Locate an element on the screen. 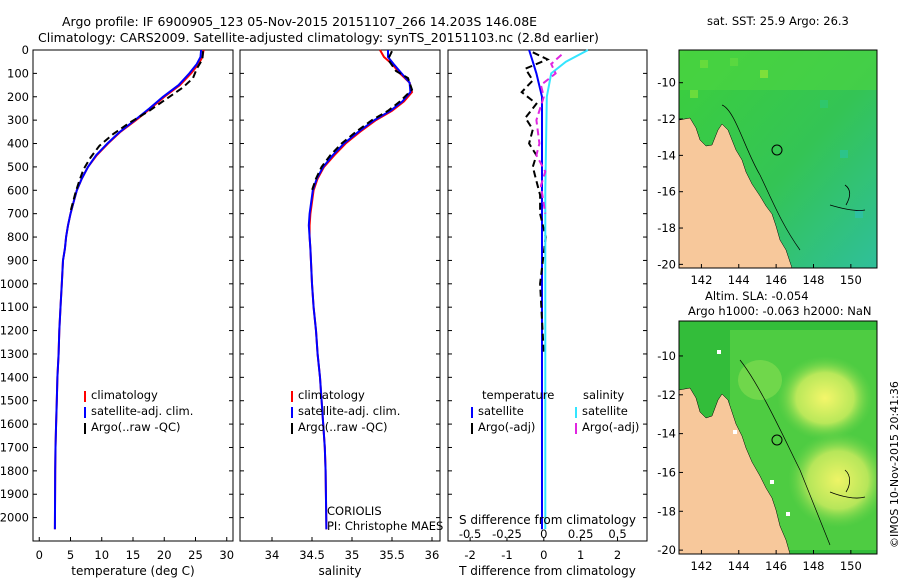 The height and width of the screenshot is (580, 900). sst-map is located at coordinates (778, 159).